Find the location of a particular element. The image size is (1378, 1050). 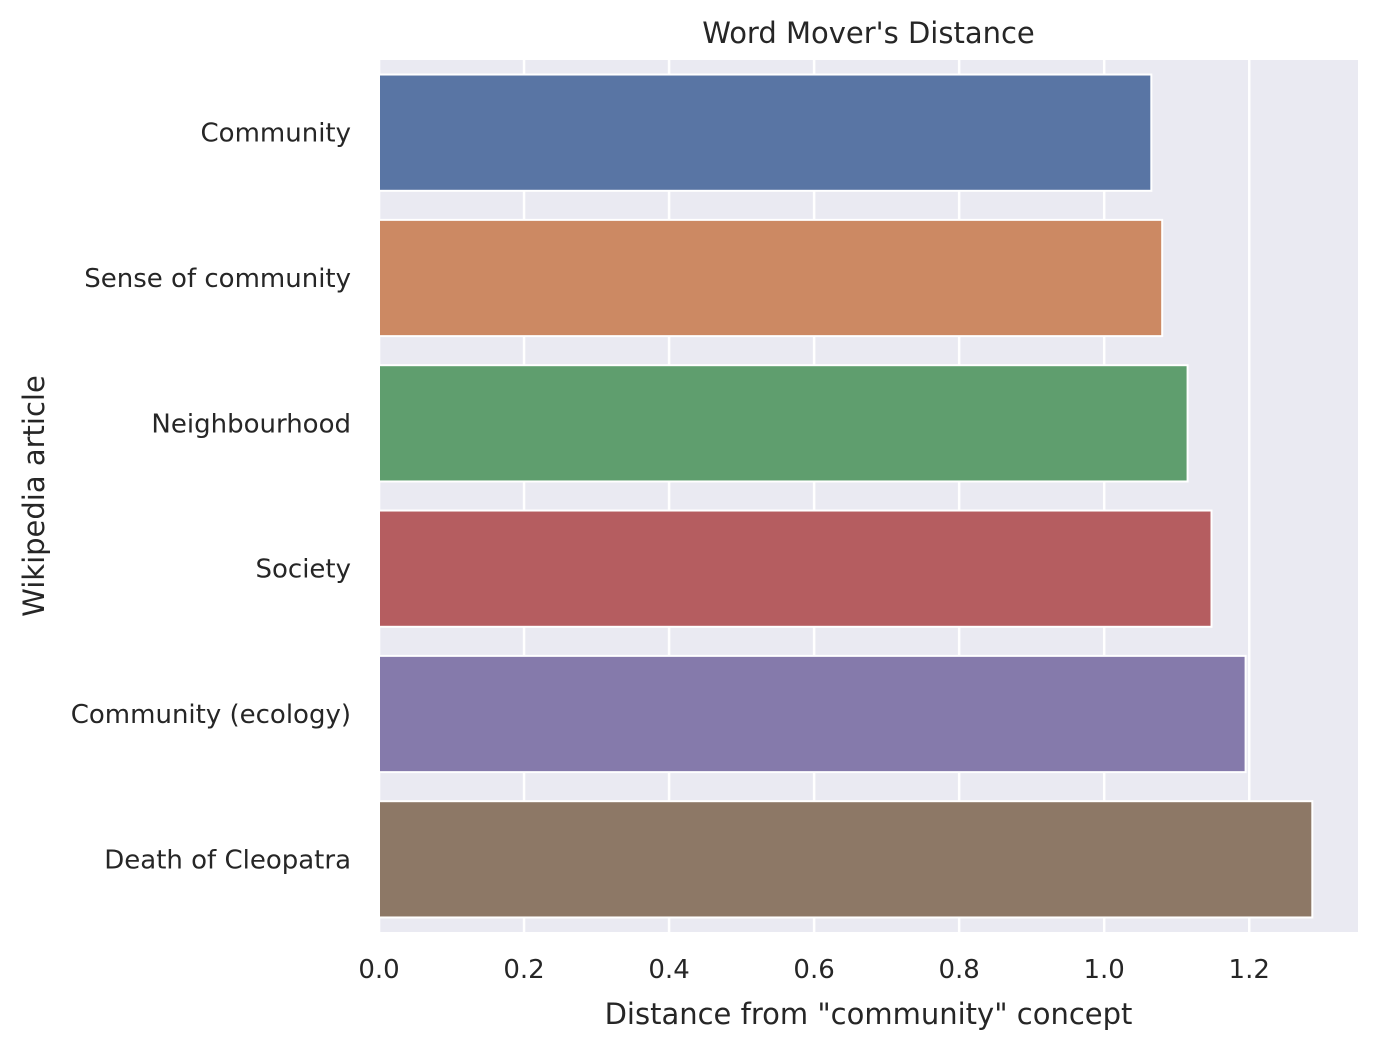

x-tick-label: 0.6 is located at coordinates (813, 970).